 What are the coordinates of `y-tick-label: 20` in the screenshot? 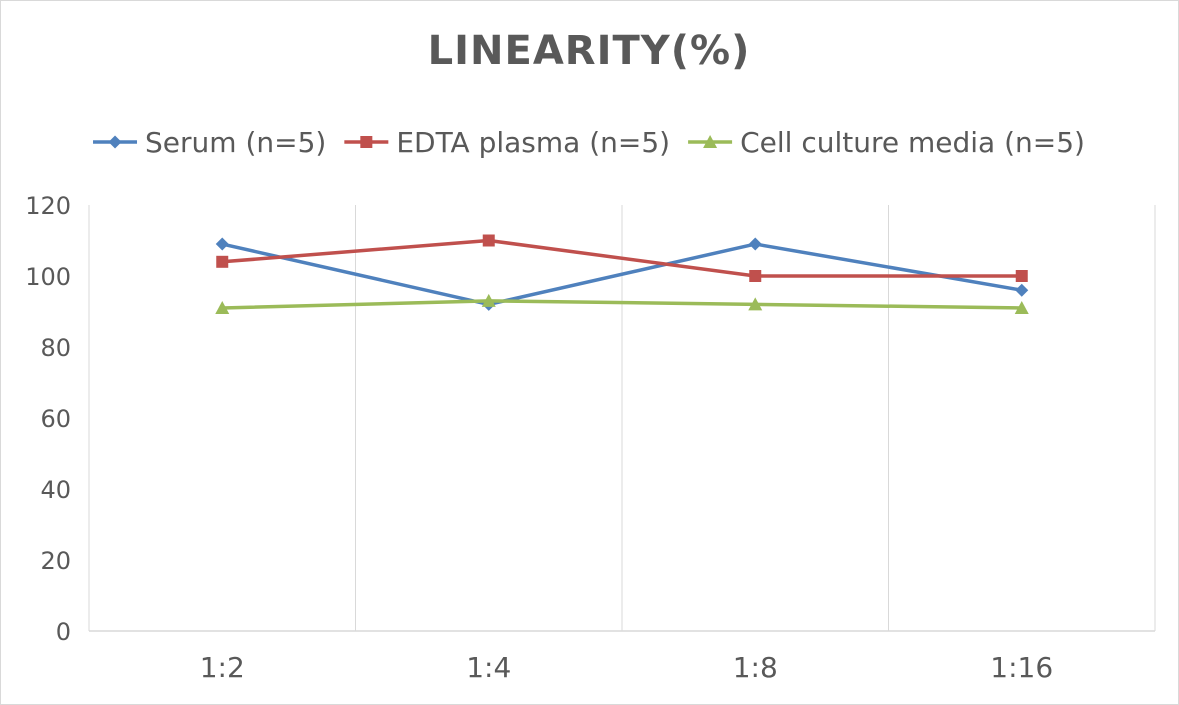 It's located at (55, 561).